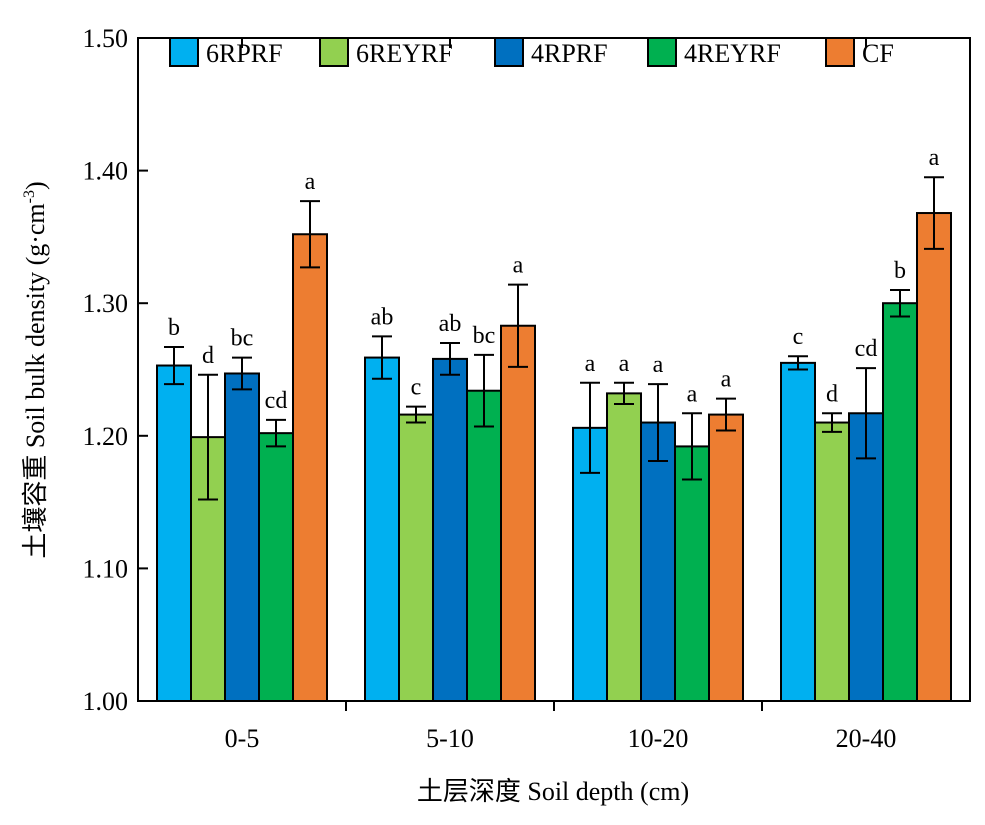 This screenshot has height=825, width=985. I want to click on legend-label: 6REYRF, so click(404, 53).